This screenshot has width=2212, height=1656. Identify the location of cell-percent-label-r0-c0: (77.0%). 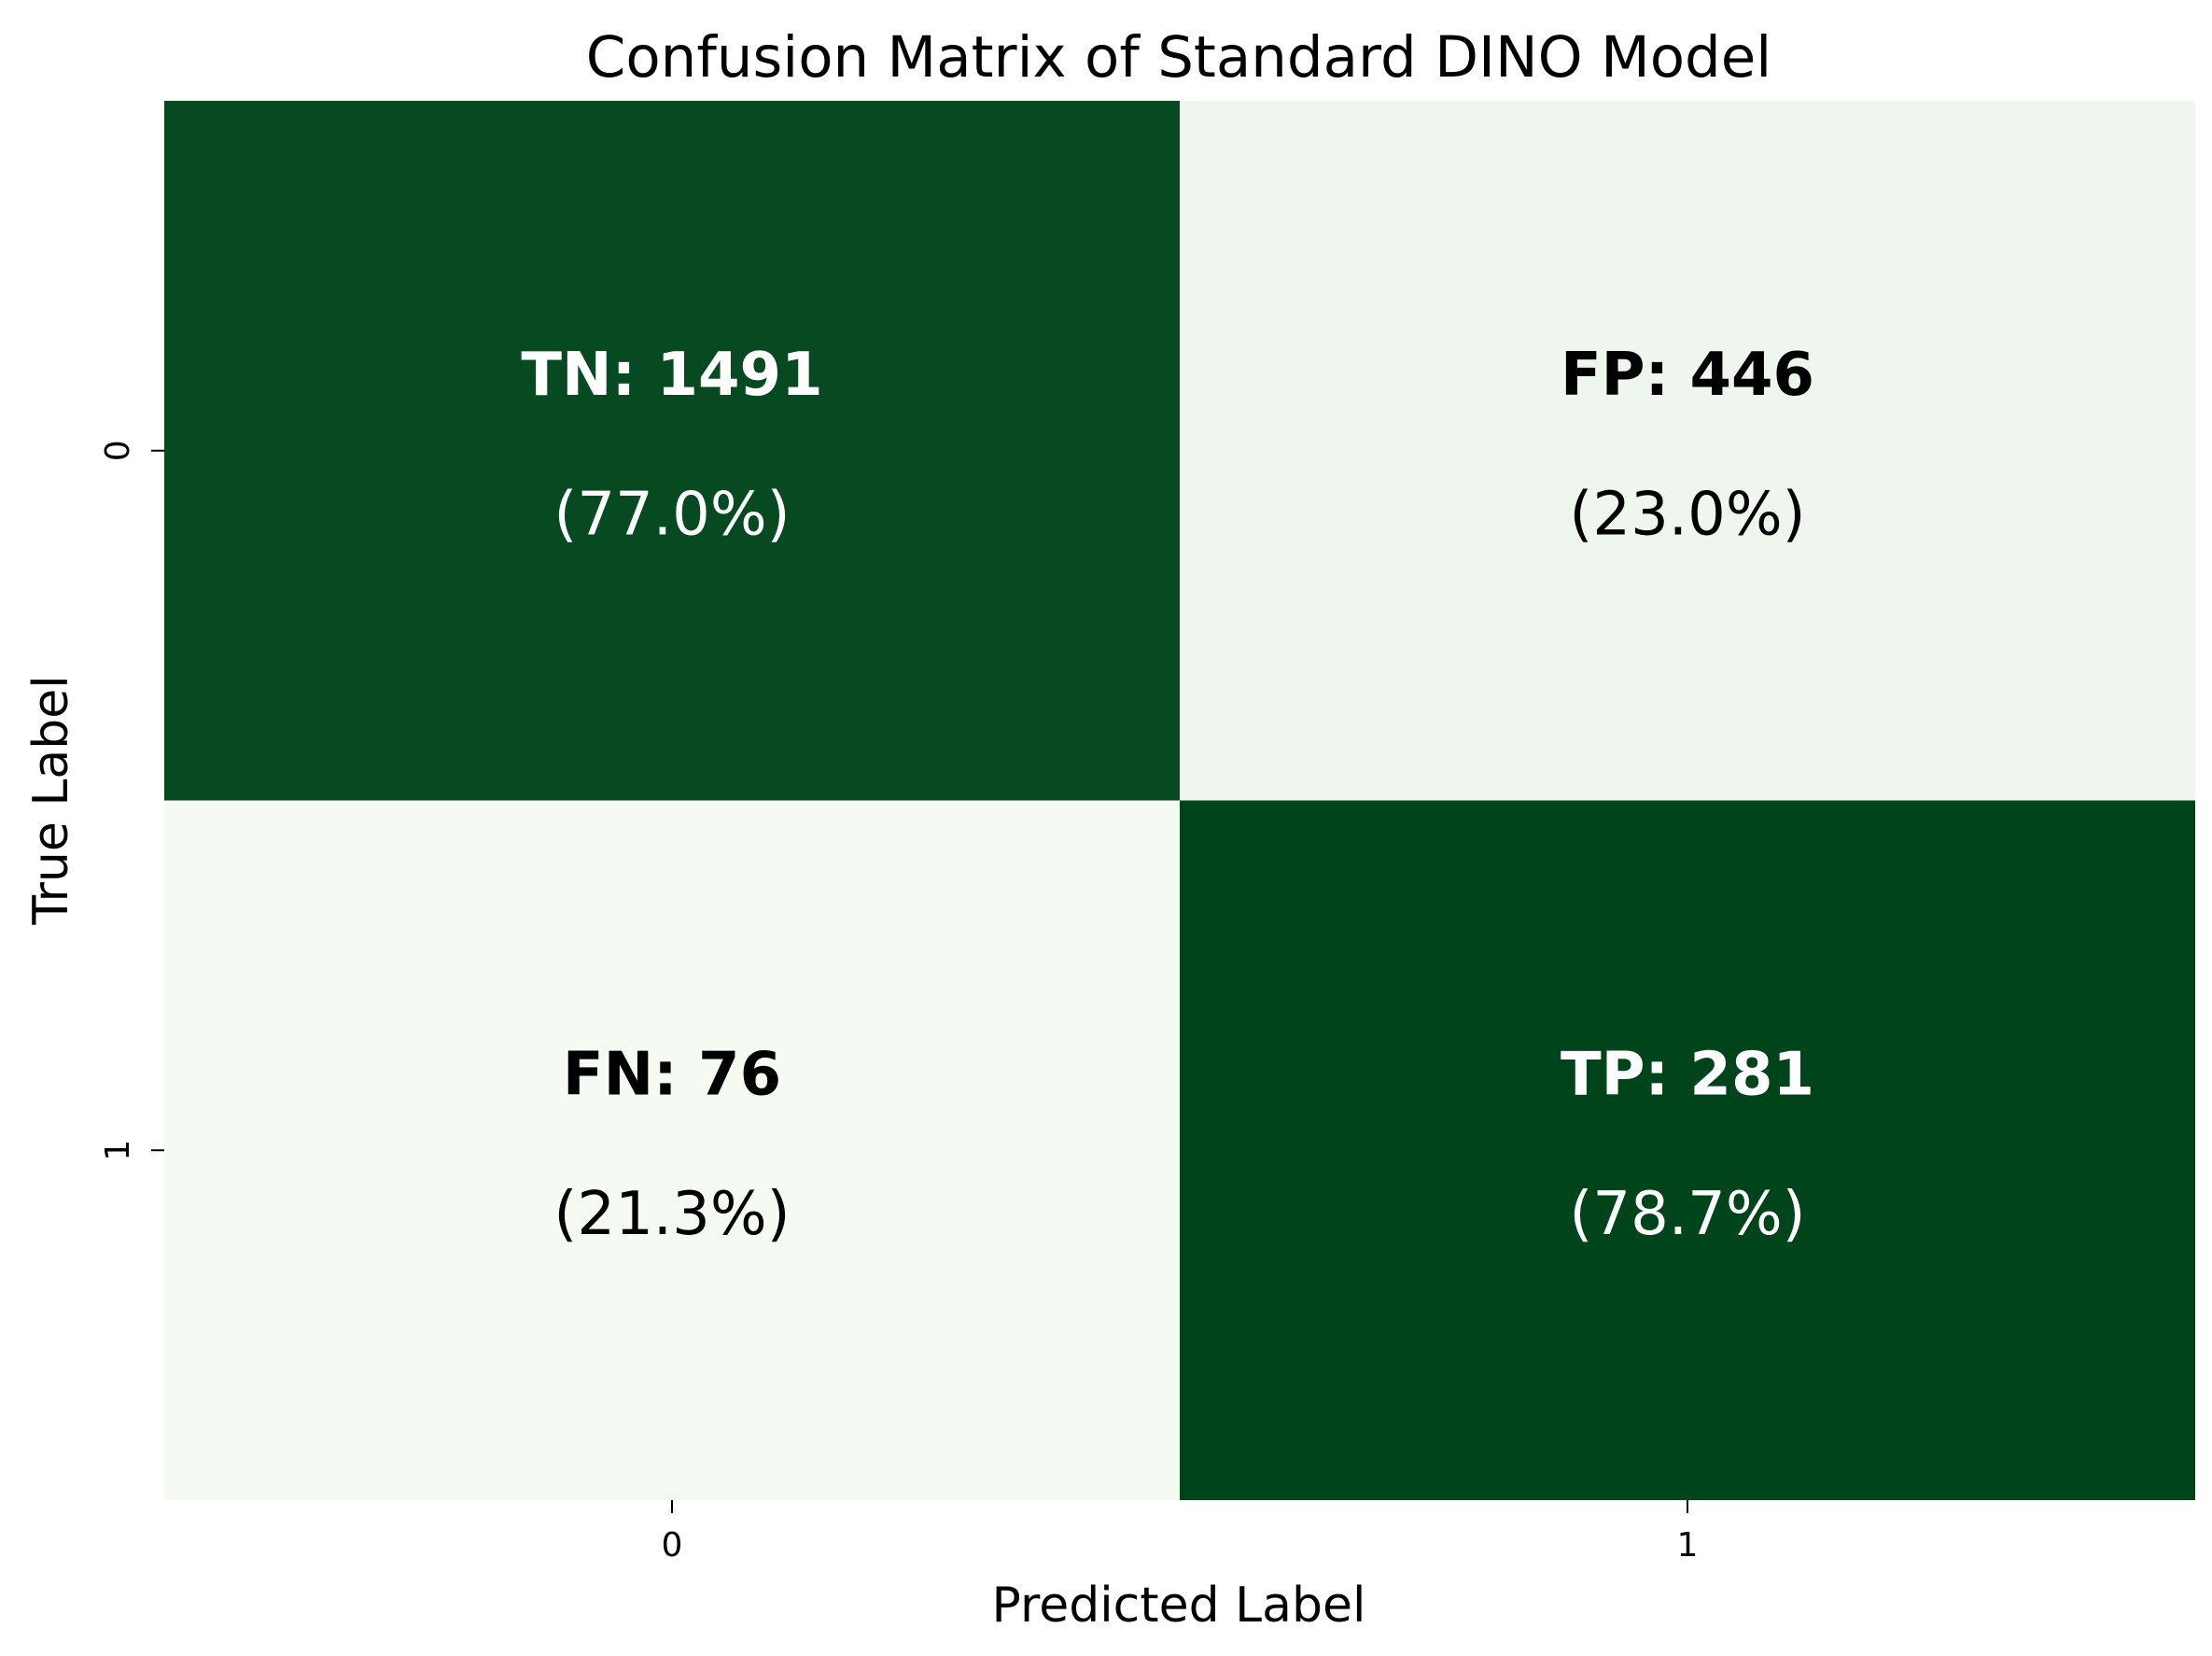
(671, 515).